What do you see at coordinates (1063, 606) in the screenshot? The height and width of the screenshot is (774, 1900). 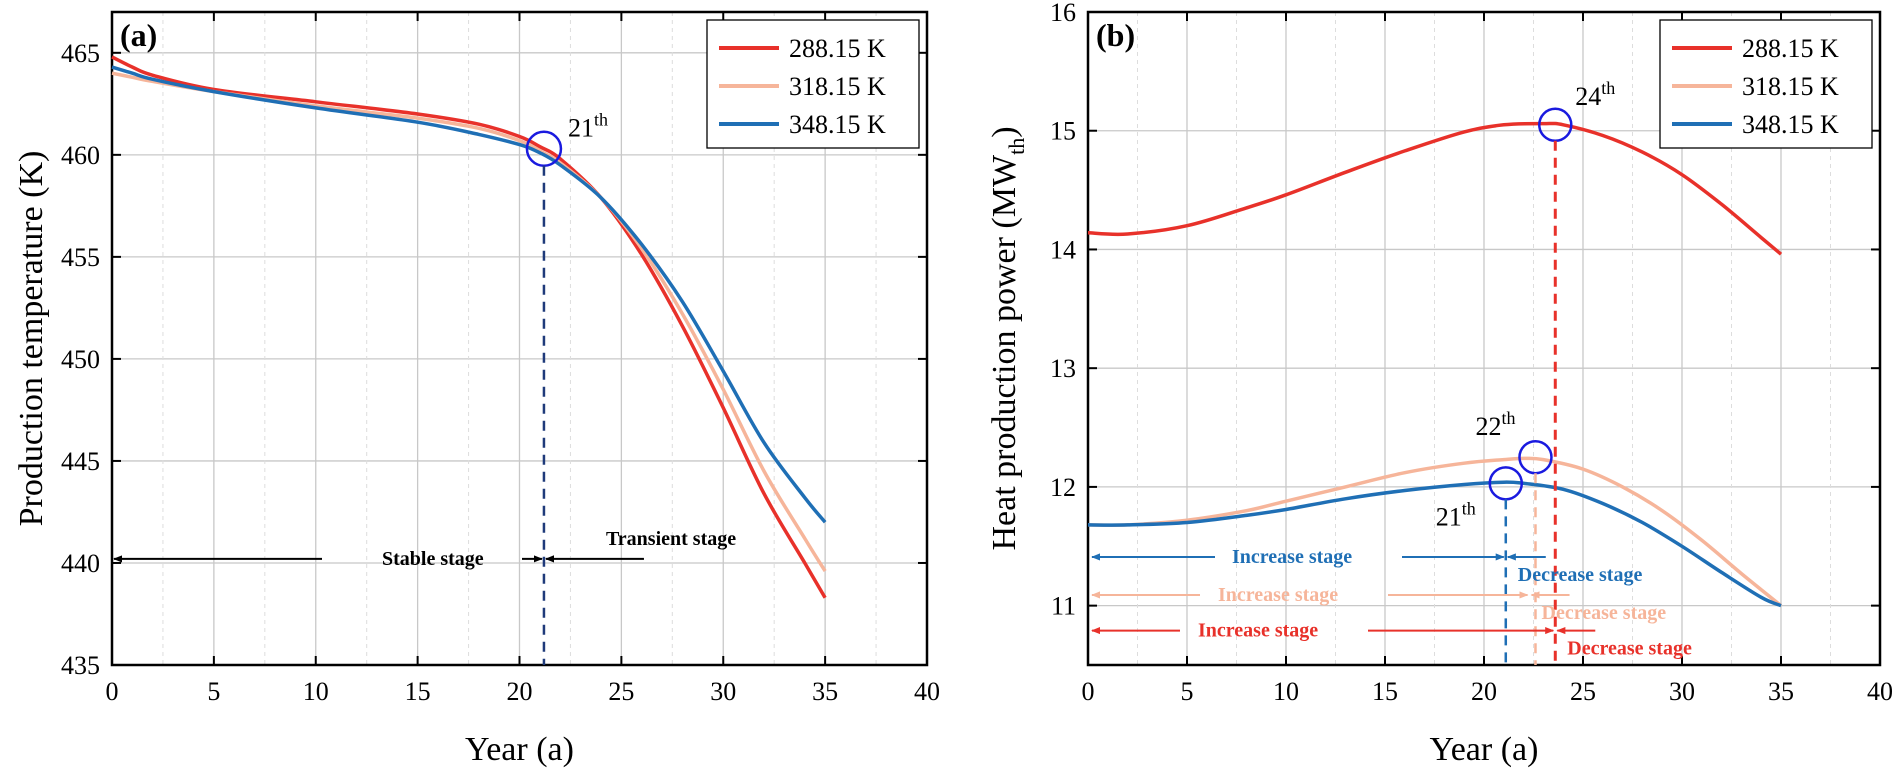 I see `y-tick-label: 11` at bounding box center [1063, 606].